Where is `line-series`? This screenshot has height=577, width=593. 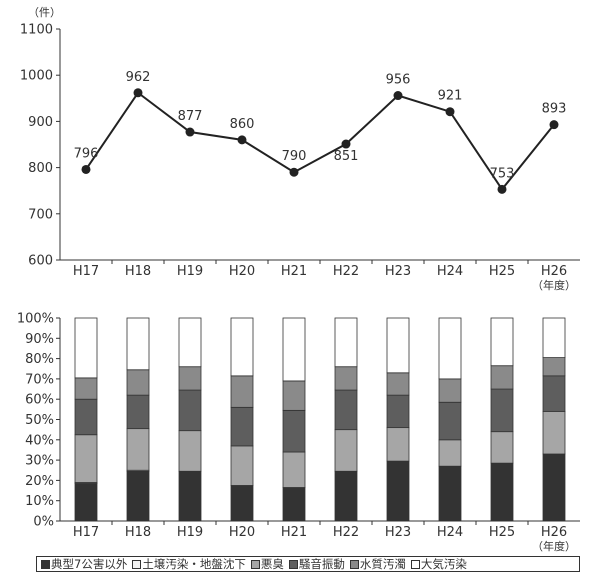
line-series is located at coordinates (320, 141).